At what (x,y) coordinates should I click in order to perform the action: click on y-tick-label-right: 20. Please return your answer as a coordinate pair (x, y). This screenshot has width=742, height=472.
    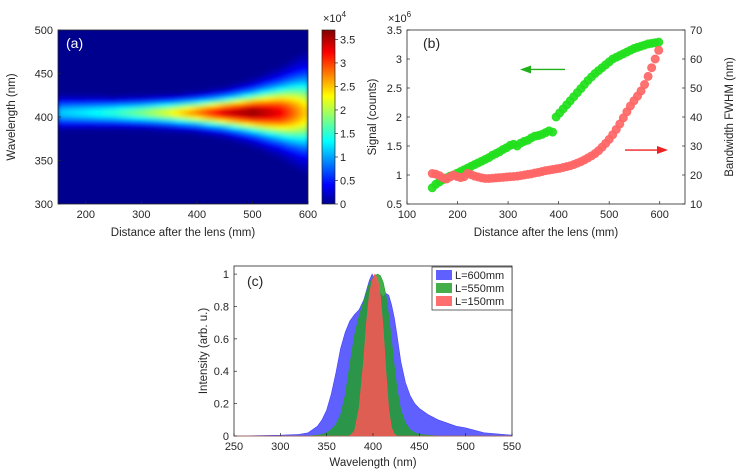
    Looking at the image, I should click on (696, 176).